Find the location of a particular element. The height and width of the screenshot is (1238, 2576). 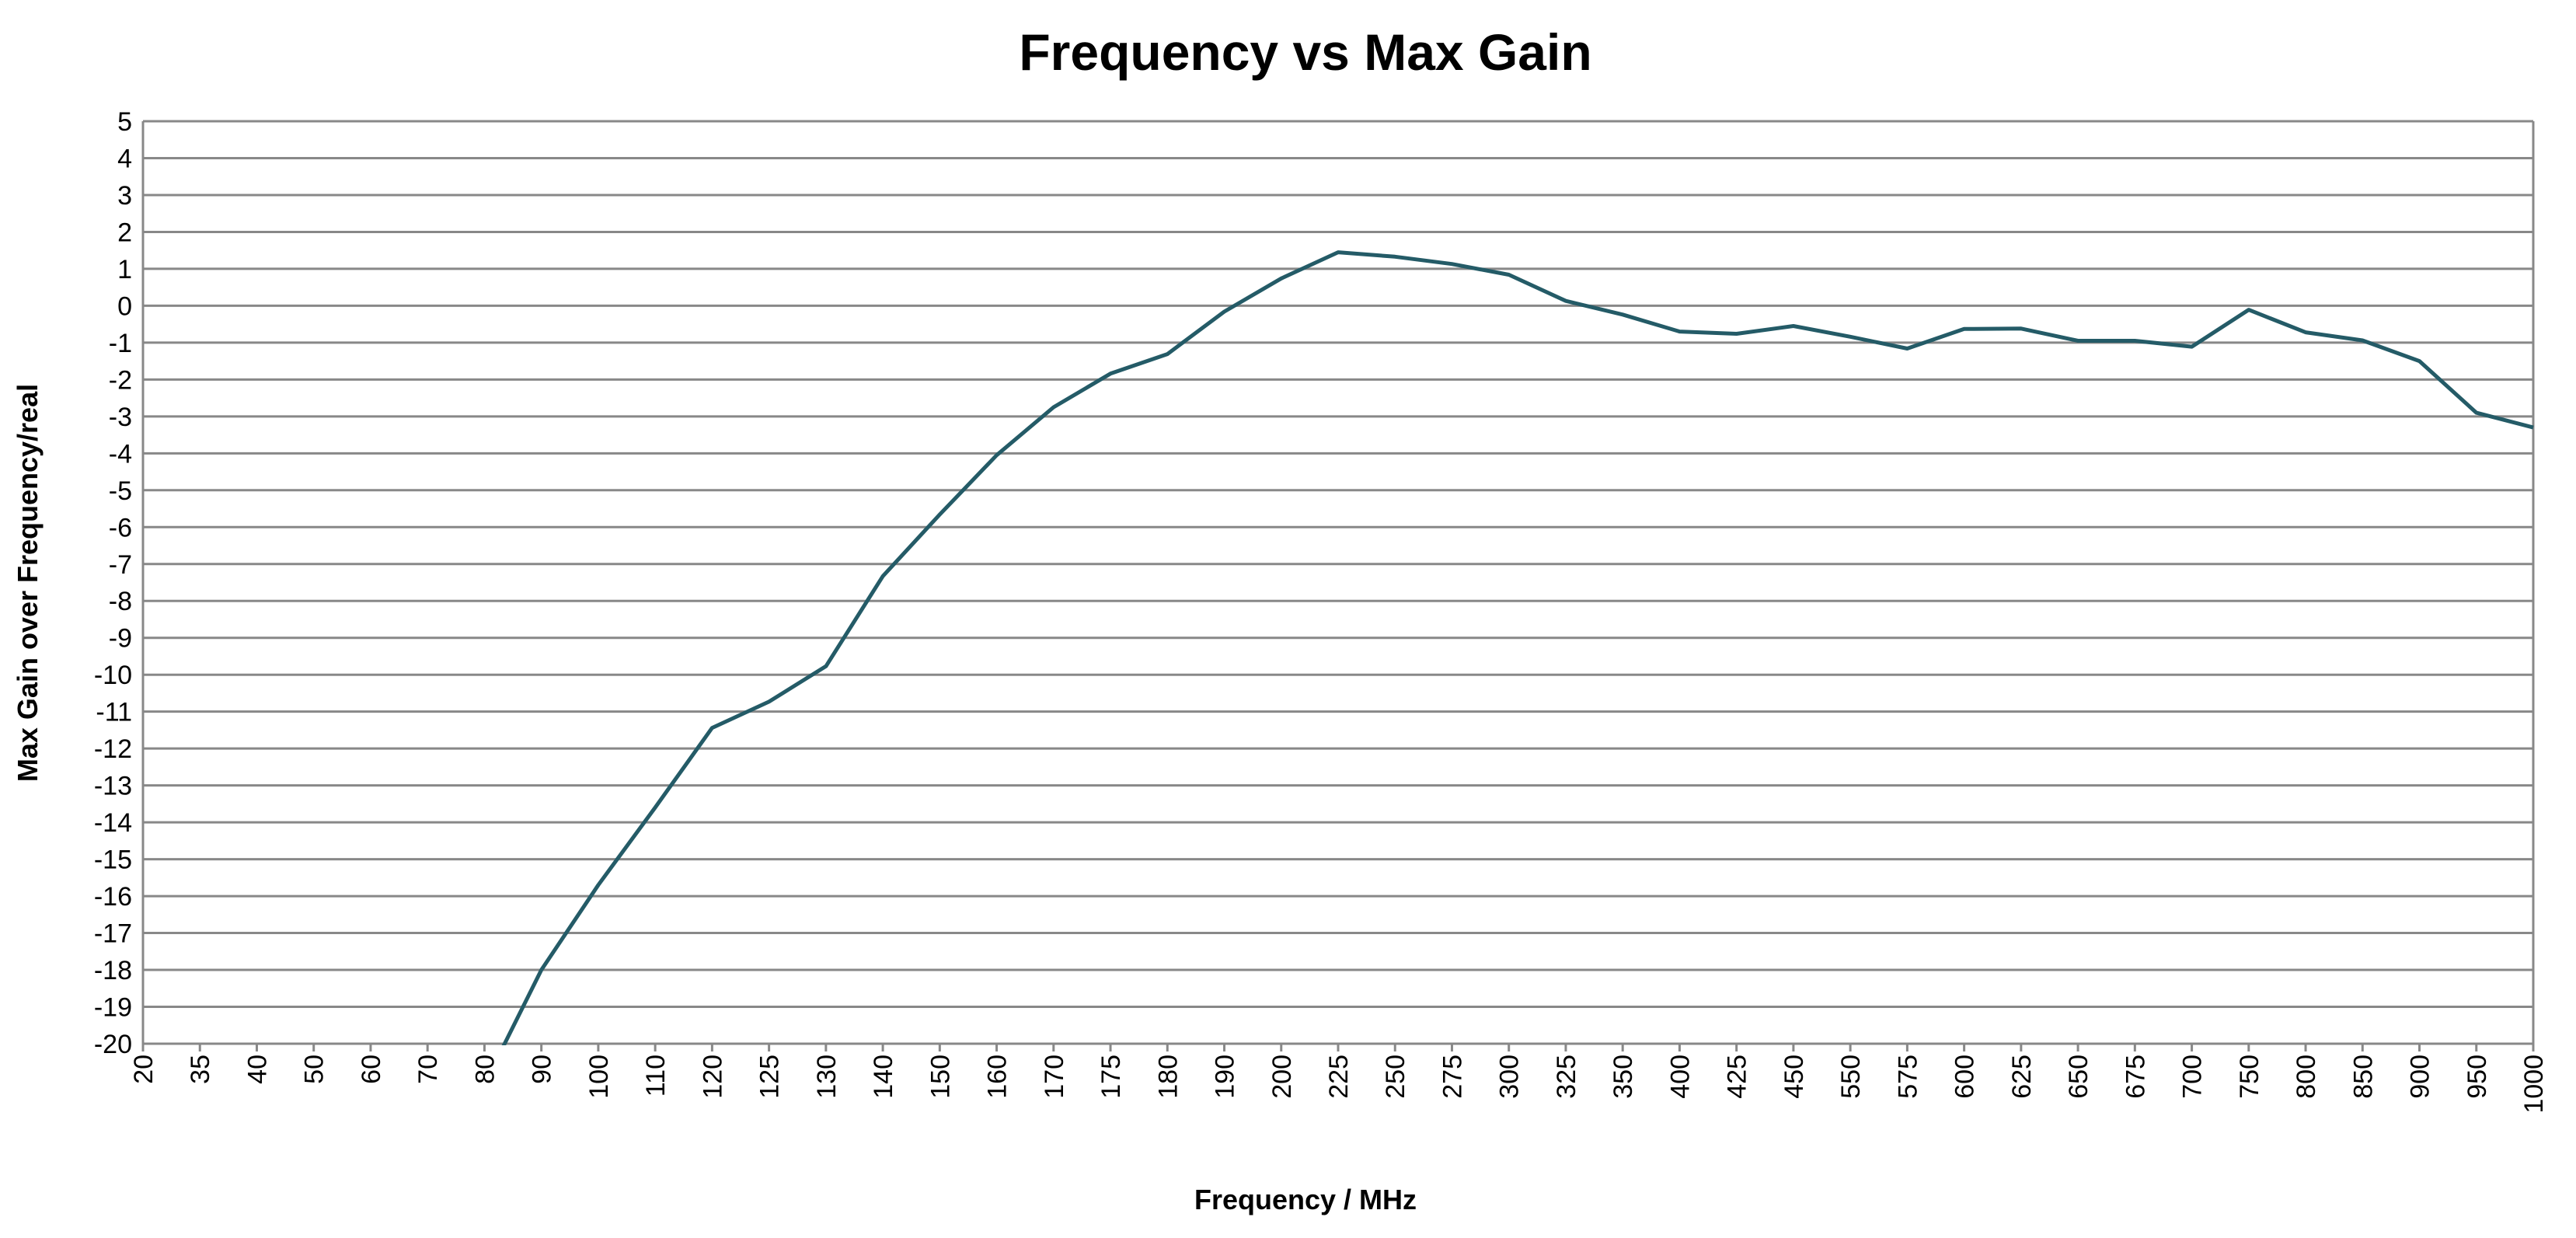

x-tick-label: 40 is located at coordinates (257, 1069).